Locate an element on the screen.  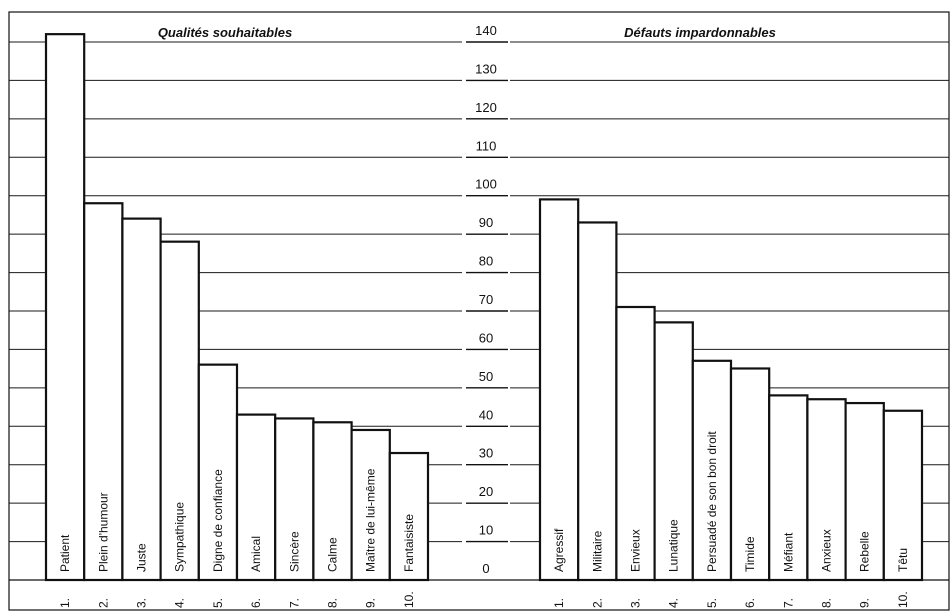
y-tick-label: 20 is located at coordinates (486, 491).